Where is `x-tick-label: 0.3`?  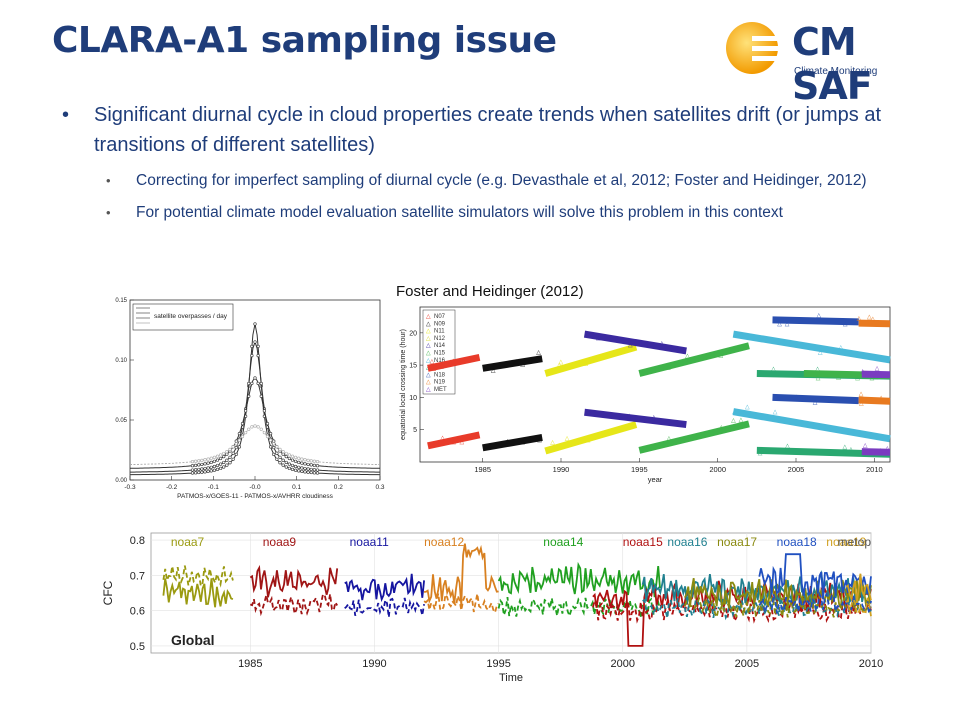 x-tick-label: 0.3 is located at coordinates (379, 487).